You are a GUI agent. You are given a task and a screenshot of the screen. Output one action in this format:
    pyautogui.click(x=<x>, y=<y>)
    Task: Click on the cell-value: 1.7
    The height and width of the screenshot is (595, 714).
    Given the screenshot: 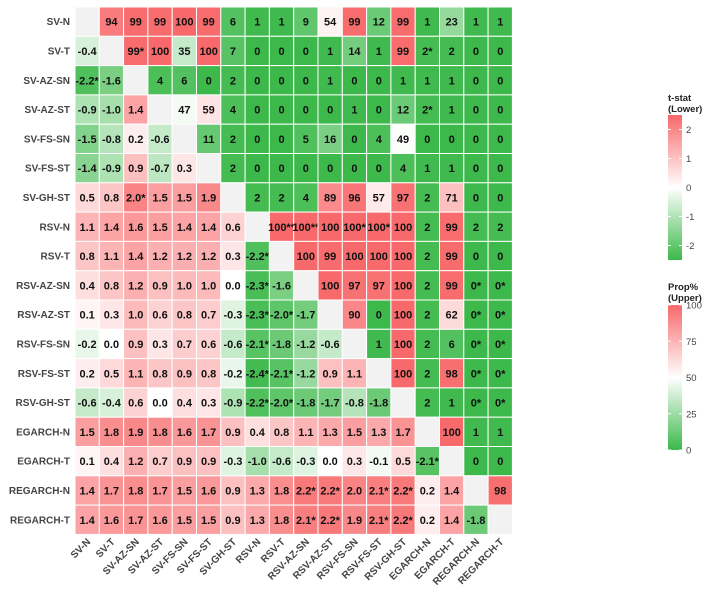 What is the action you would take?
    pyautogui.click(x=208, y=433)
    